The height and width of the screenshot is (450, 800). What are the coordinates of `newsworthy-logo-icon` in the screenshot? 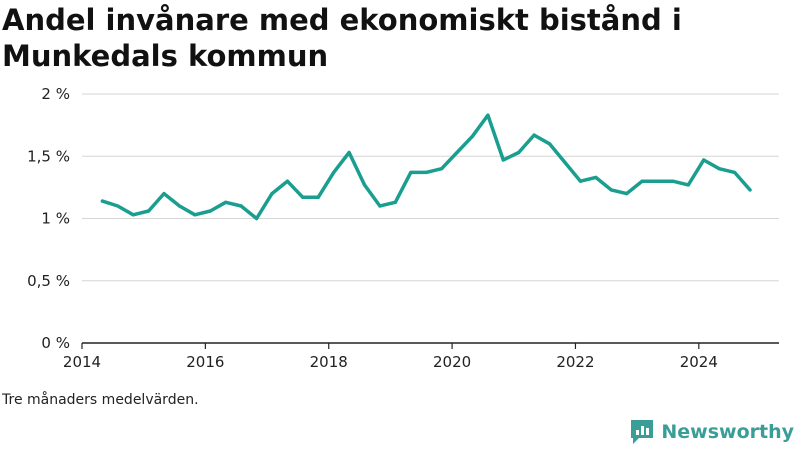 It's located at (642, 432).